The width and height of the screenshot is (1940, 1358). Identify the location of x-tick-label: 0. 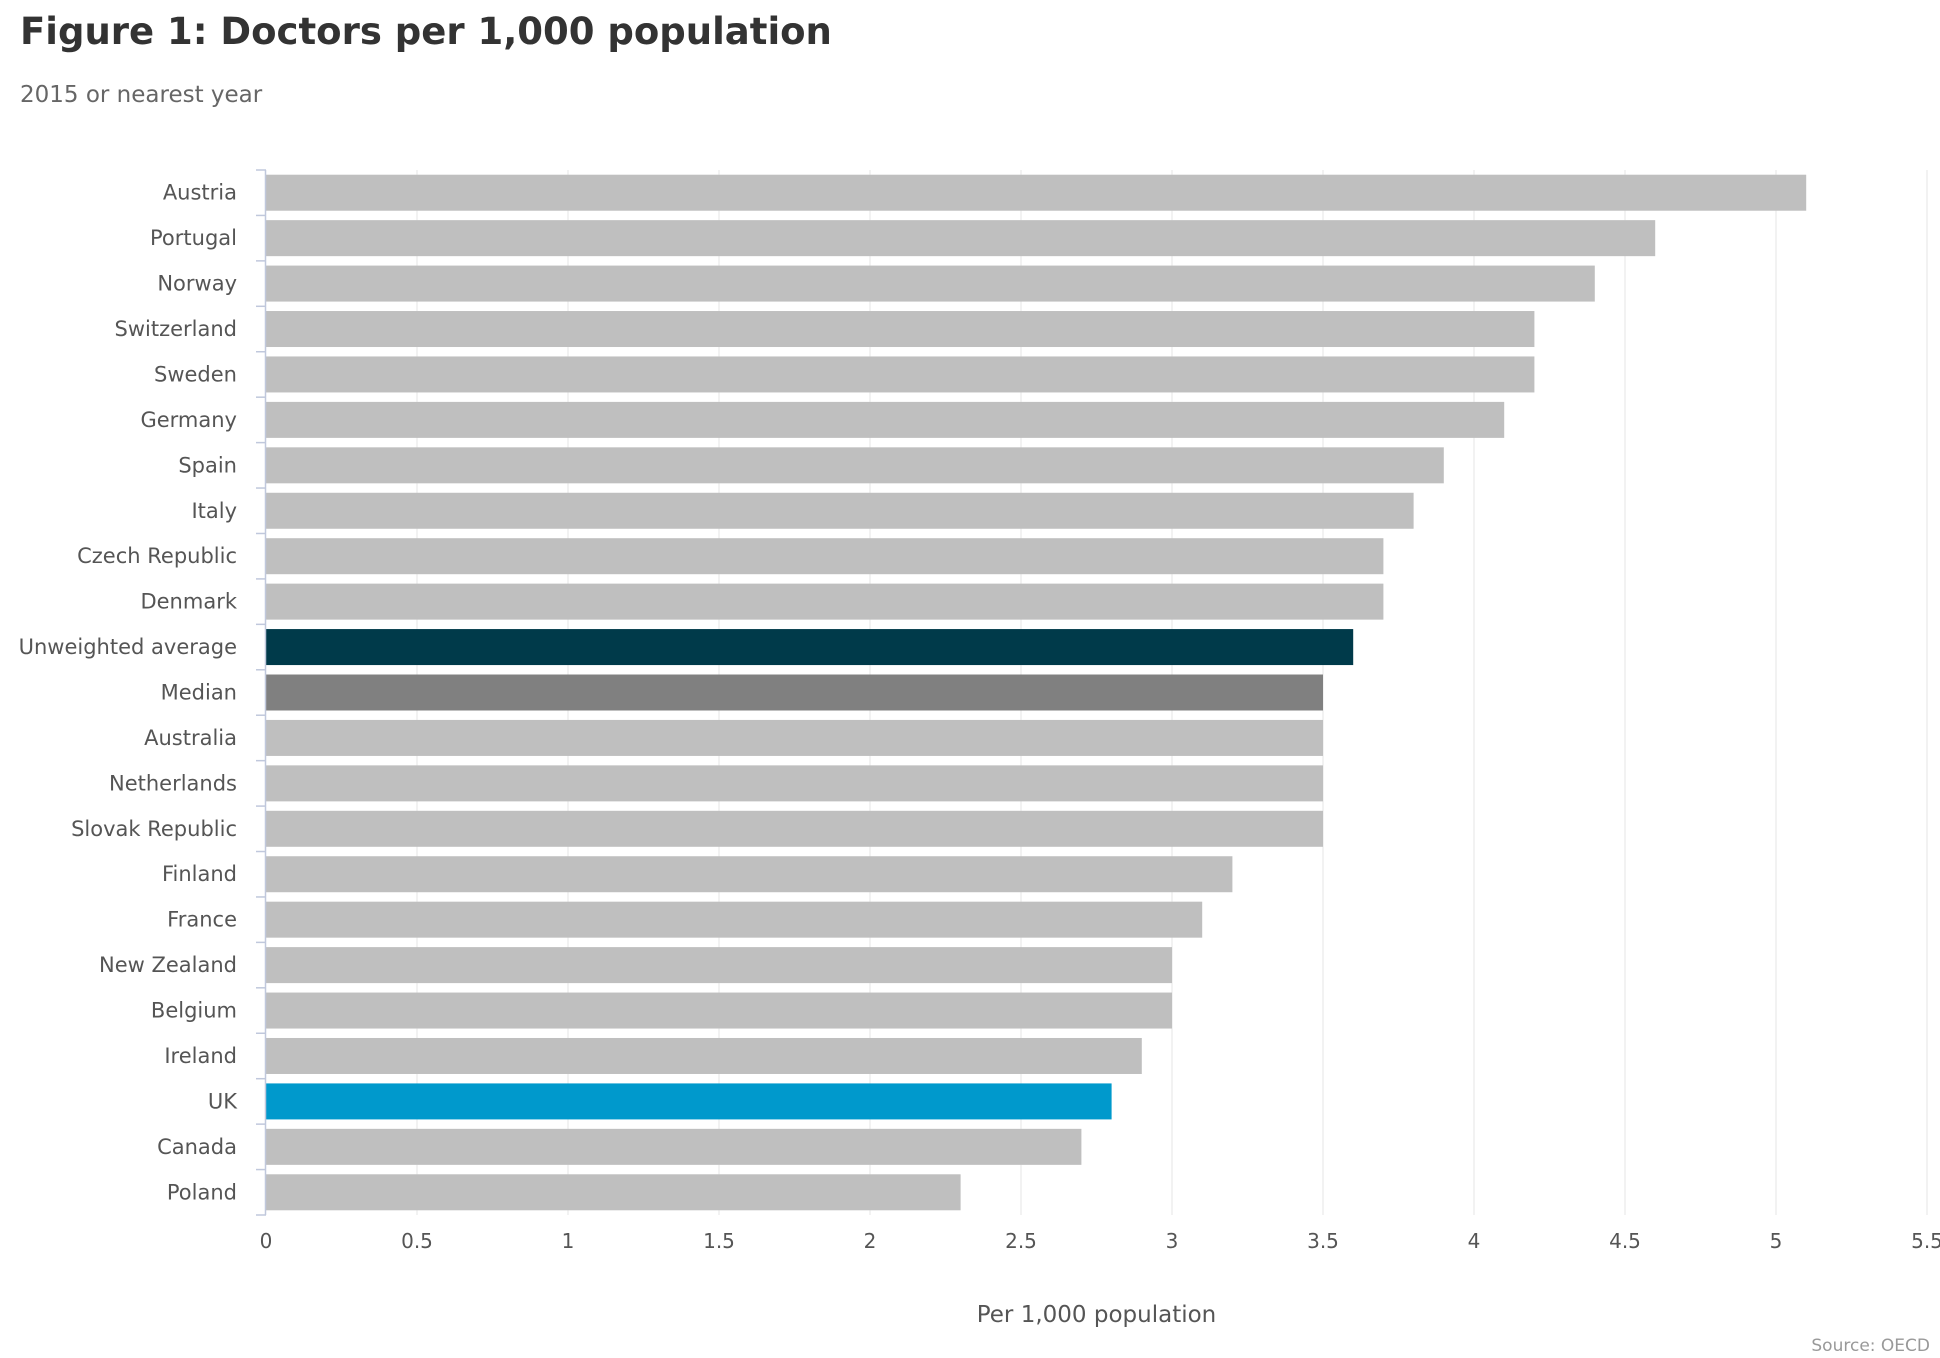
(266, 1241).